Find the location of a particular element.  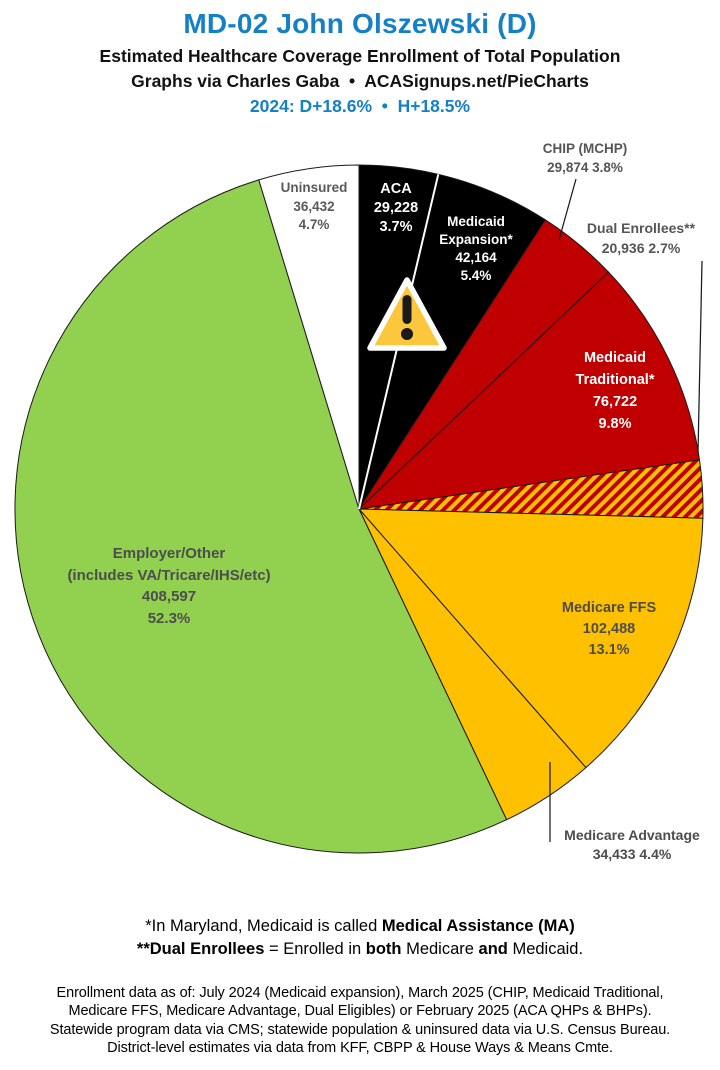

label-uninsured-pct: 4.7% is located at coordinates (314, 224).